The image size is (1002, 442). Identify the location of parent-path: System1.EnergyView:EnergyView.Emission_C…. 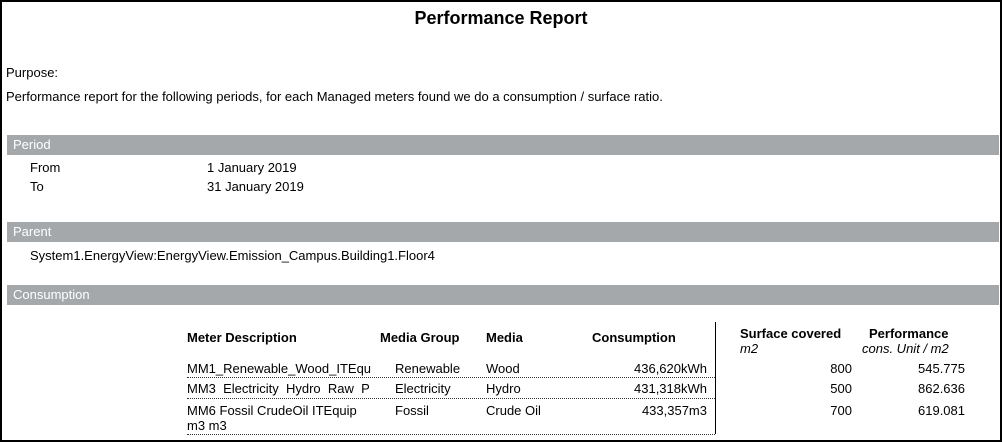
(232, 255).